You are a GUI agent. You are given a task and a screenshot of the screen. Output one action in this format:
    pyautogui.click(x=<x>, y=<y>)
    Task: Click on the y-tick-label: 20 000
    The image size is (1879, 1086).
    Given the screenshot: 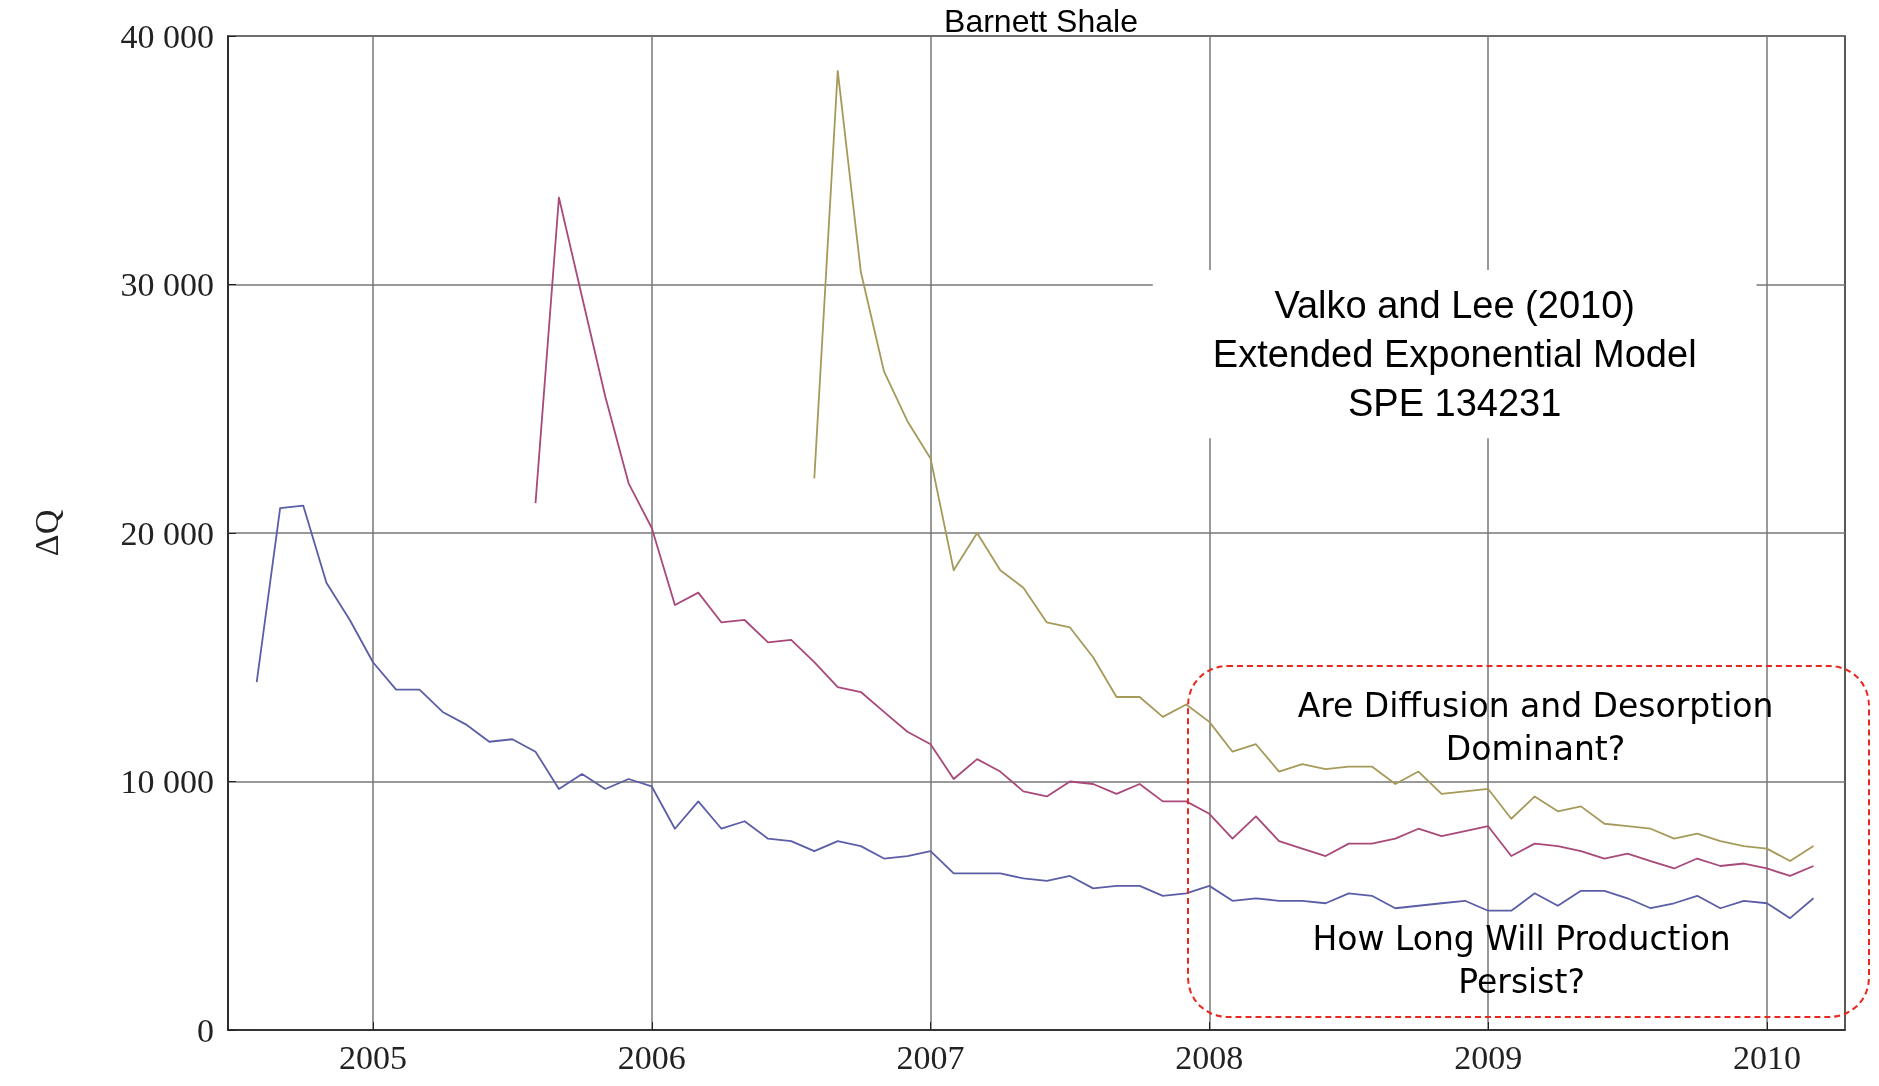 What is the action you would take?
    pyautogui.click(x=167, y=533)
    